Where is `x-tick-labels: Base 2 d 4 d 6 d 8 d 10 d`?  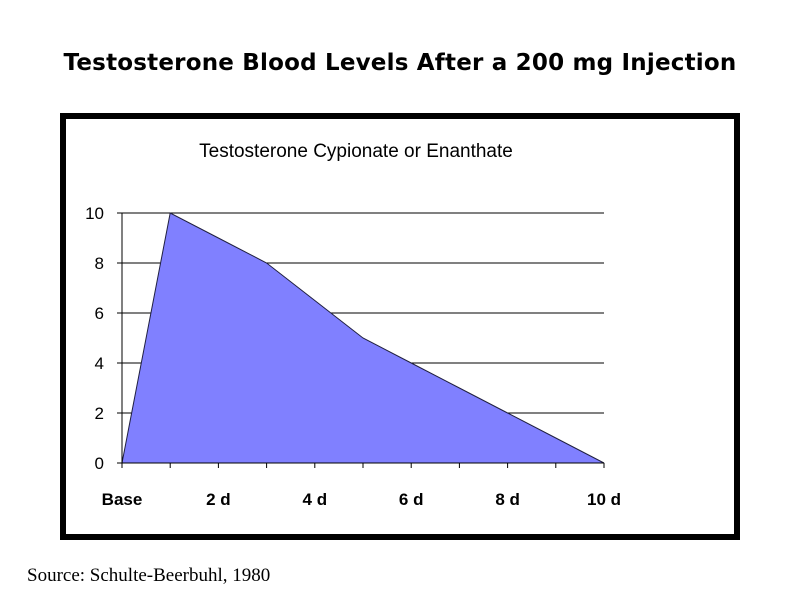 x-tick-labels: Base 2 d 4 d 6 d 8 d 10 d is located at coordinates (361, 499).